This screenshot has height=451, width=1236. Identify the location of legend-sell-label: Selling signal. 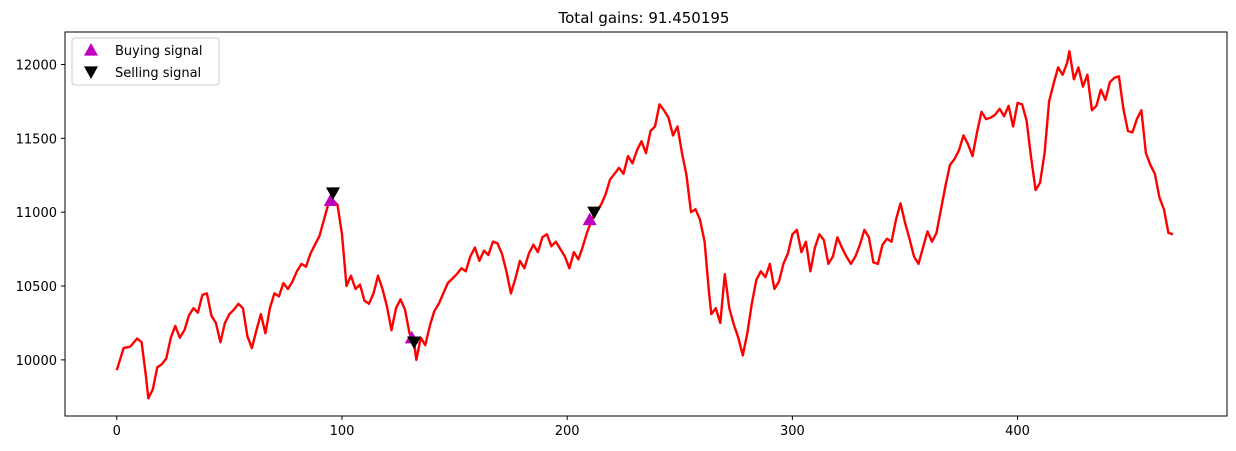
(158, 73).